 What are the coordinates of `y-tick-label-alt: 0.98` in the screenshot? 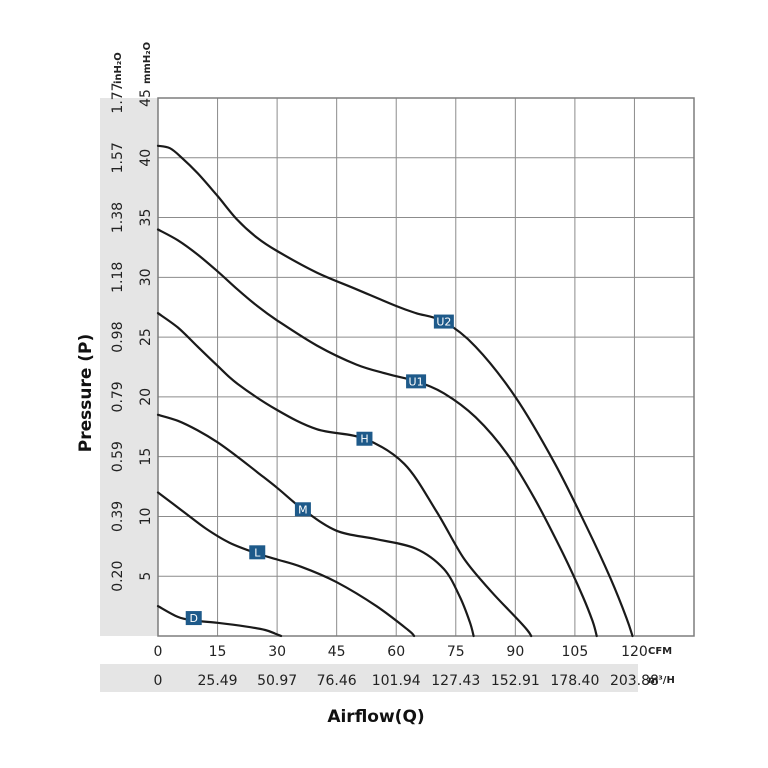 It's located at (118, 337).